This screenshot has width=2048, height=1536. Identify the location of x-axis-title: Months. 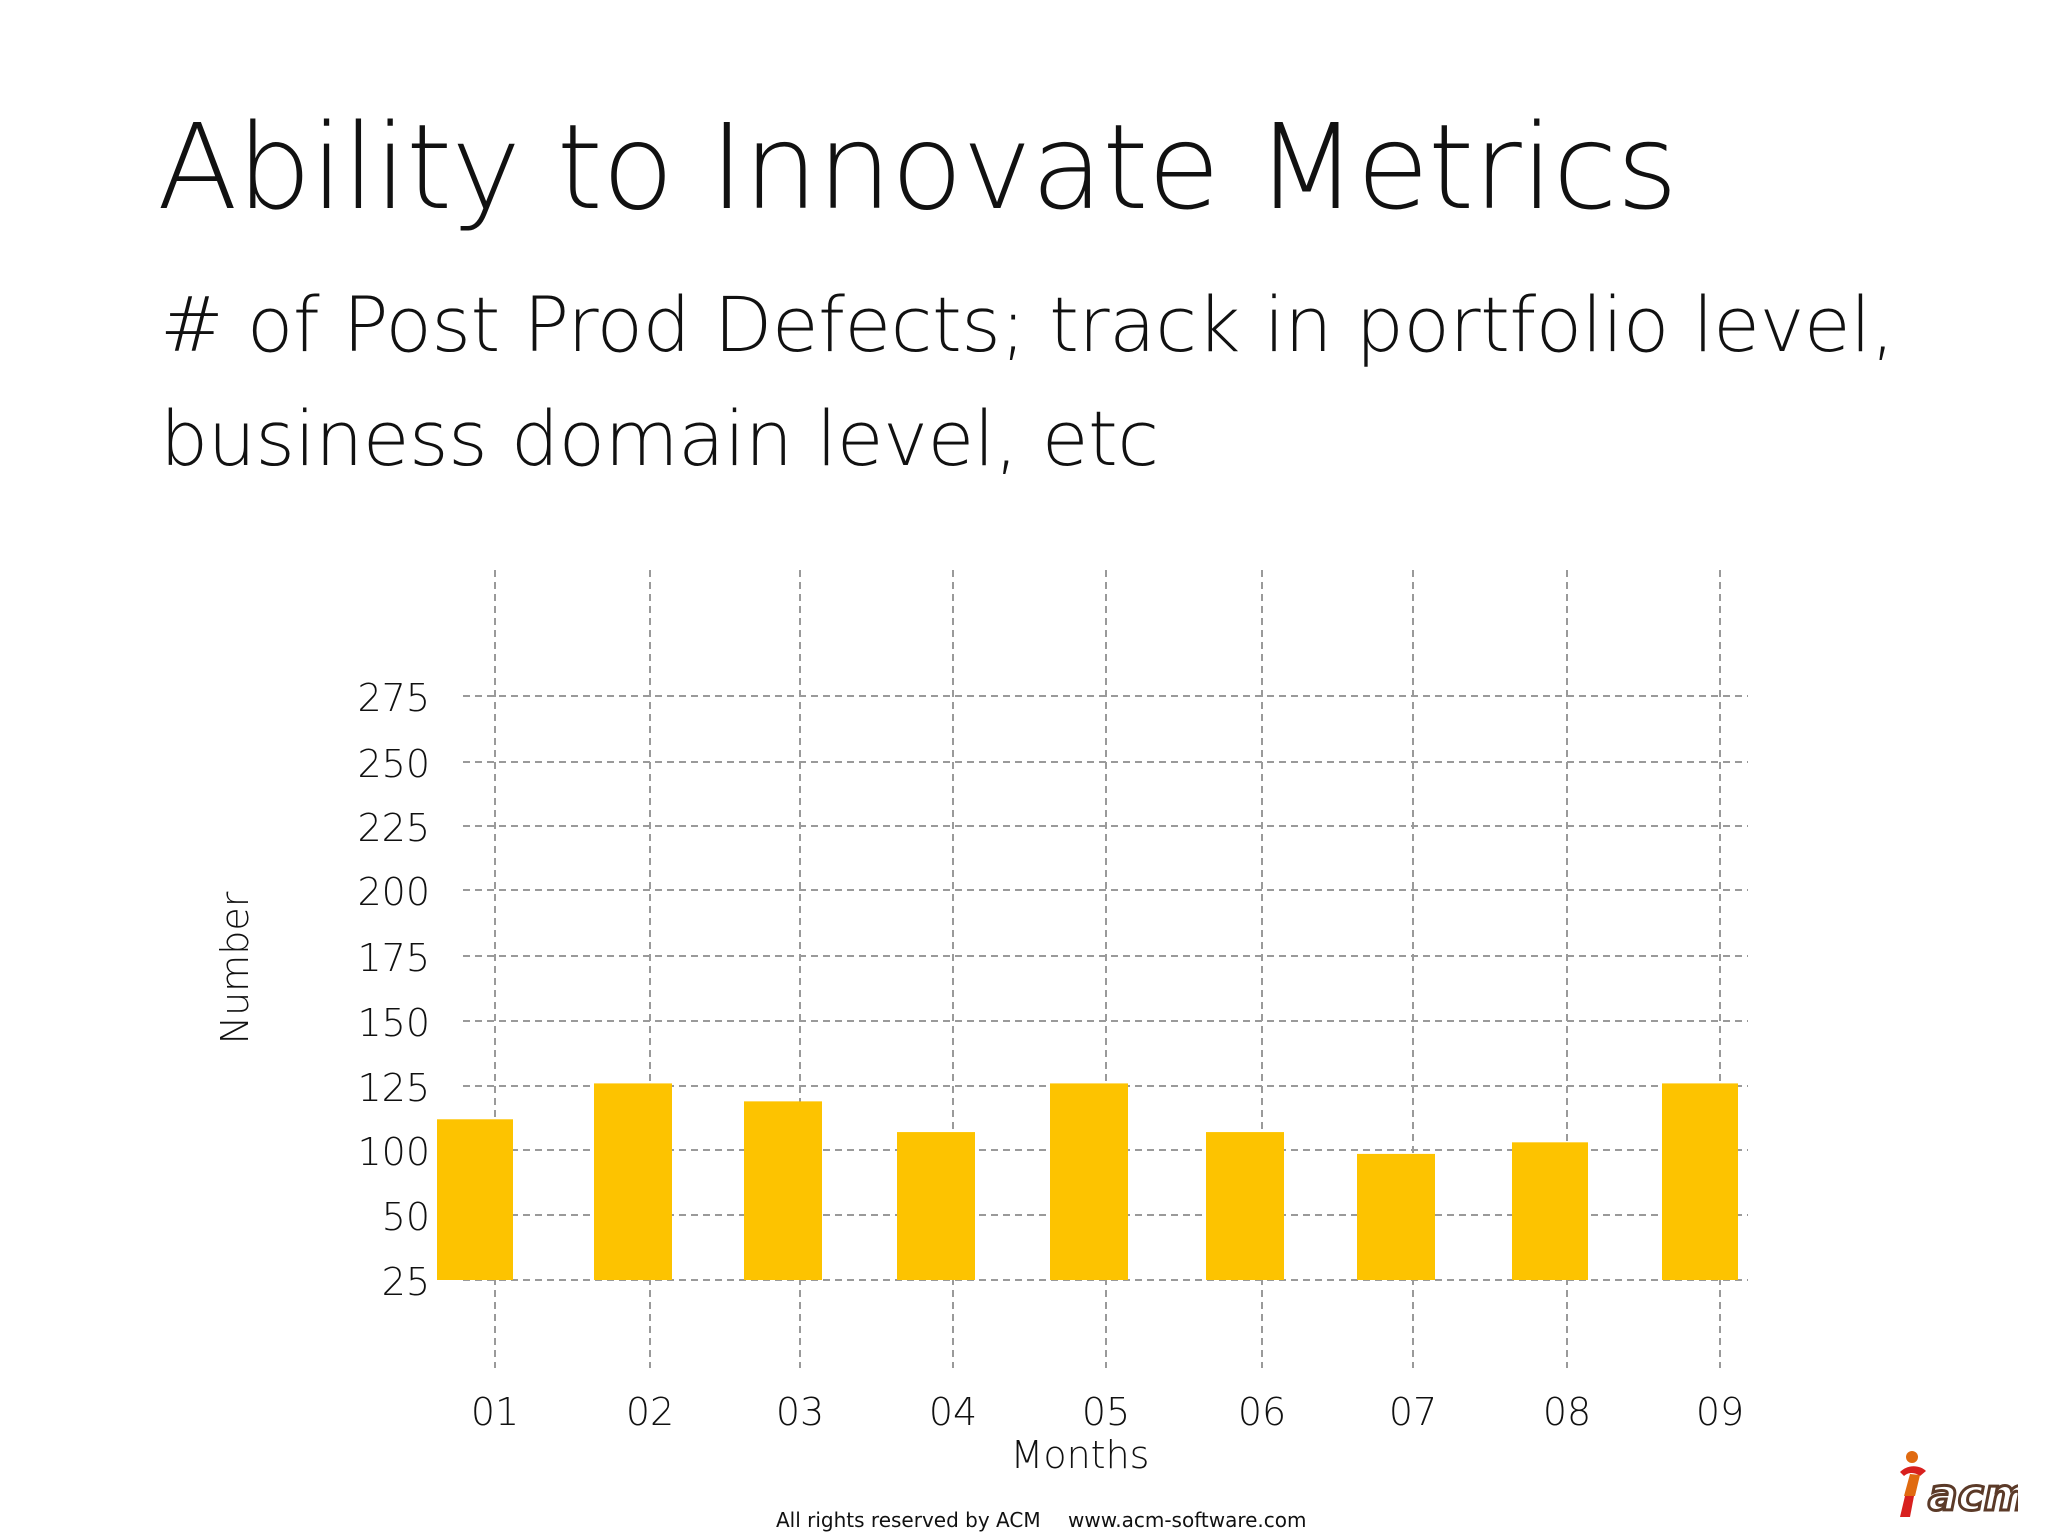
(1080, 1455).